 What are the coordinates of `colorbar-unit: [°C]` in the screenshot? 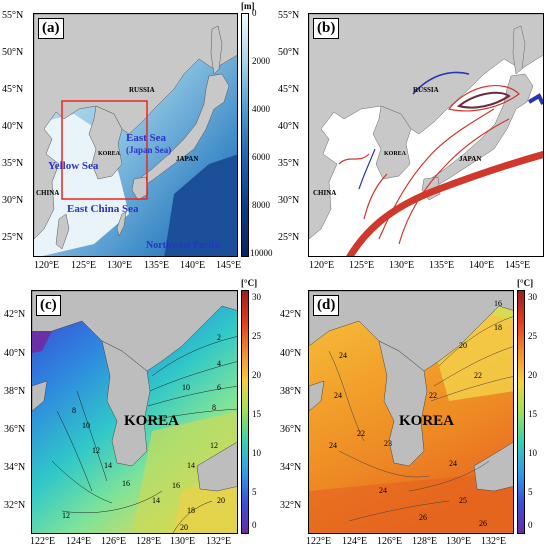 It's located at (249, 283).